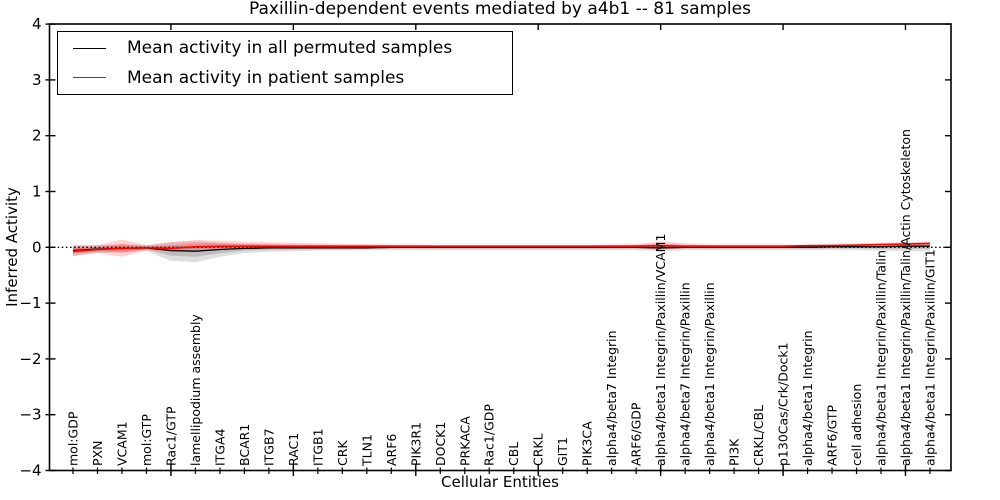 The height and width of the screenshot is (500, 1000). What do you see at coordinates (268, 447) in the screenshot?
I see `x-tick-label: ITGB7` at bounding box center [268, 447].